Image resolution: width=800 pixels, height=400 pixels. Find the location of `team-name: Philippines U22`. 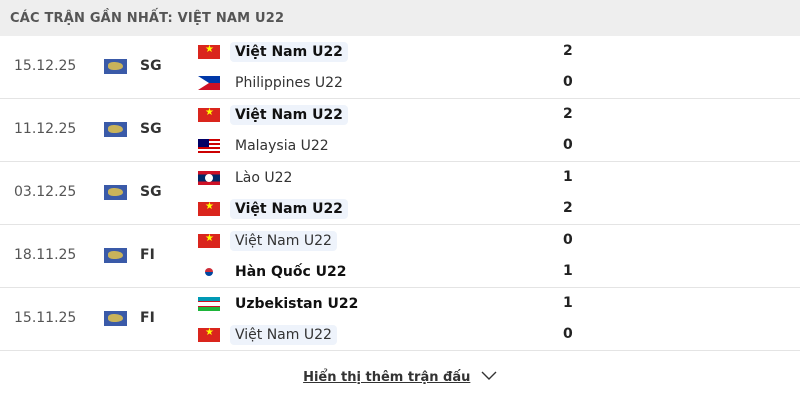

team-name: Philippines U22 is located at coordinates (289, 83).